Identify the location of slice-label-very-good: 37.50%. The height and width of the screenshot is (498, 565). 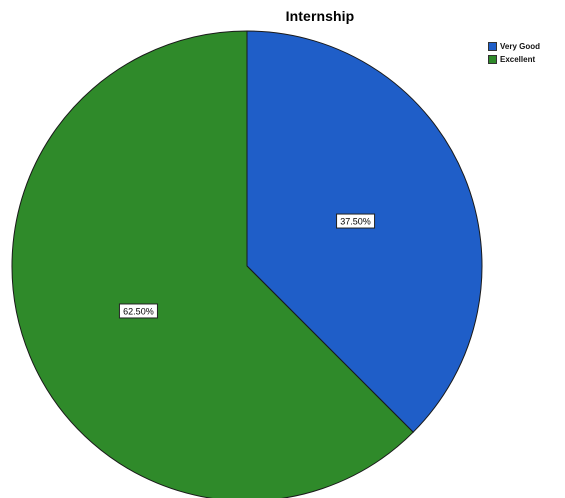
(356, 221).